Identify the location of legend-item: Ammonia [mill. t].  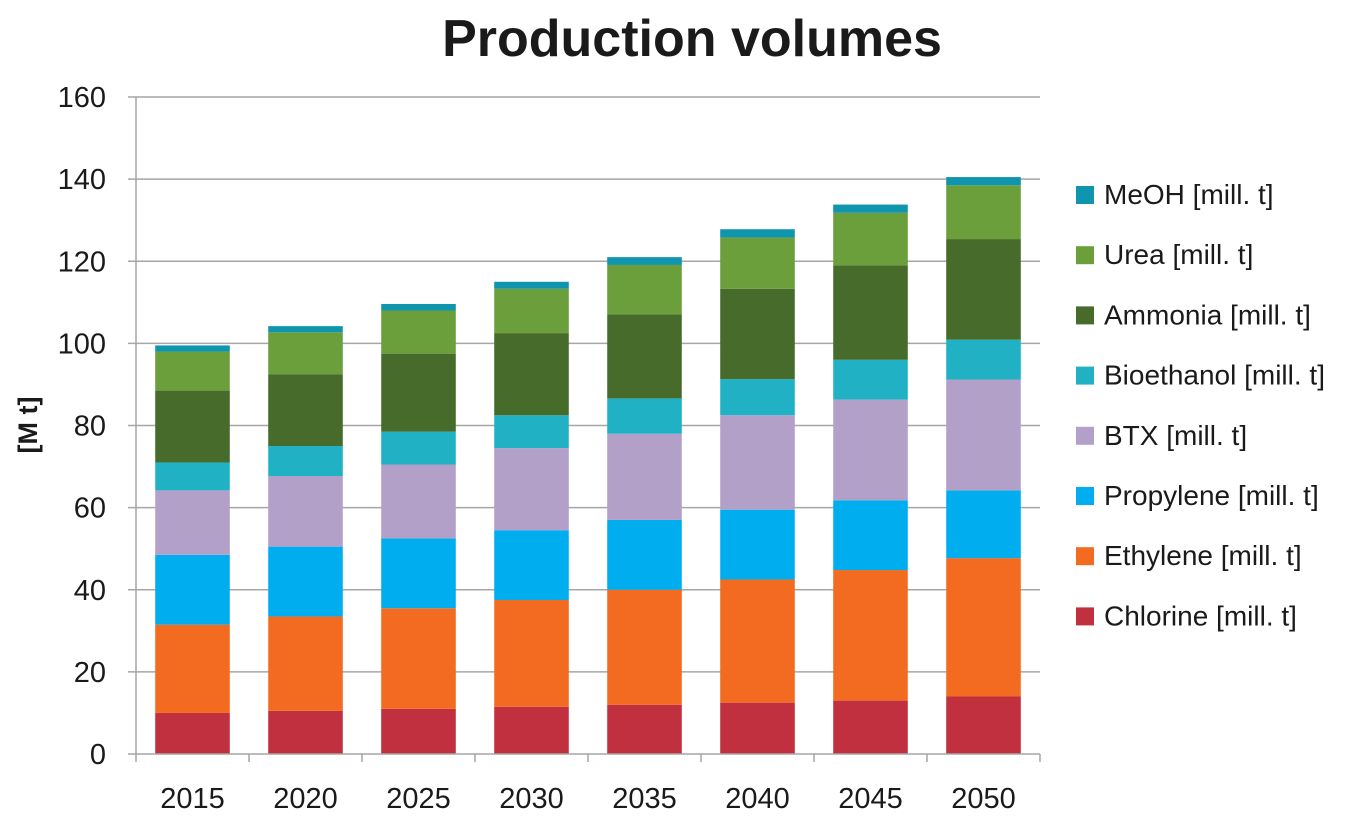
(1193, 314).